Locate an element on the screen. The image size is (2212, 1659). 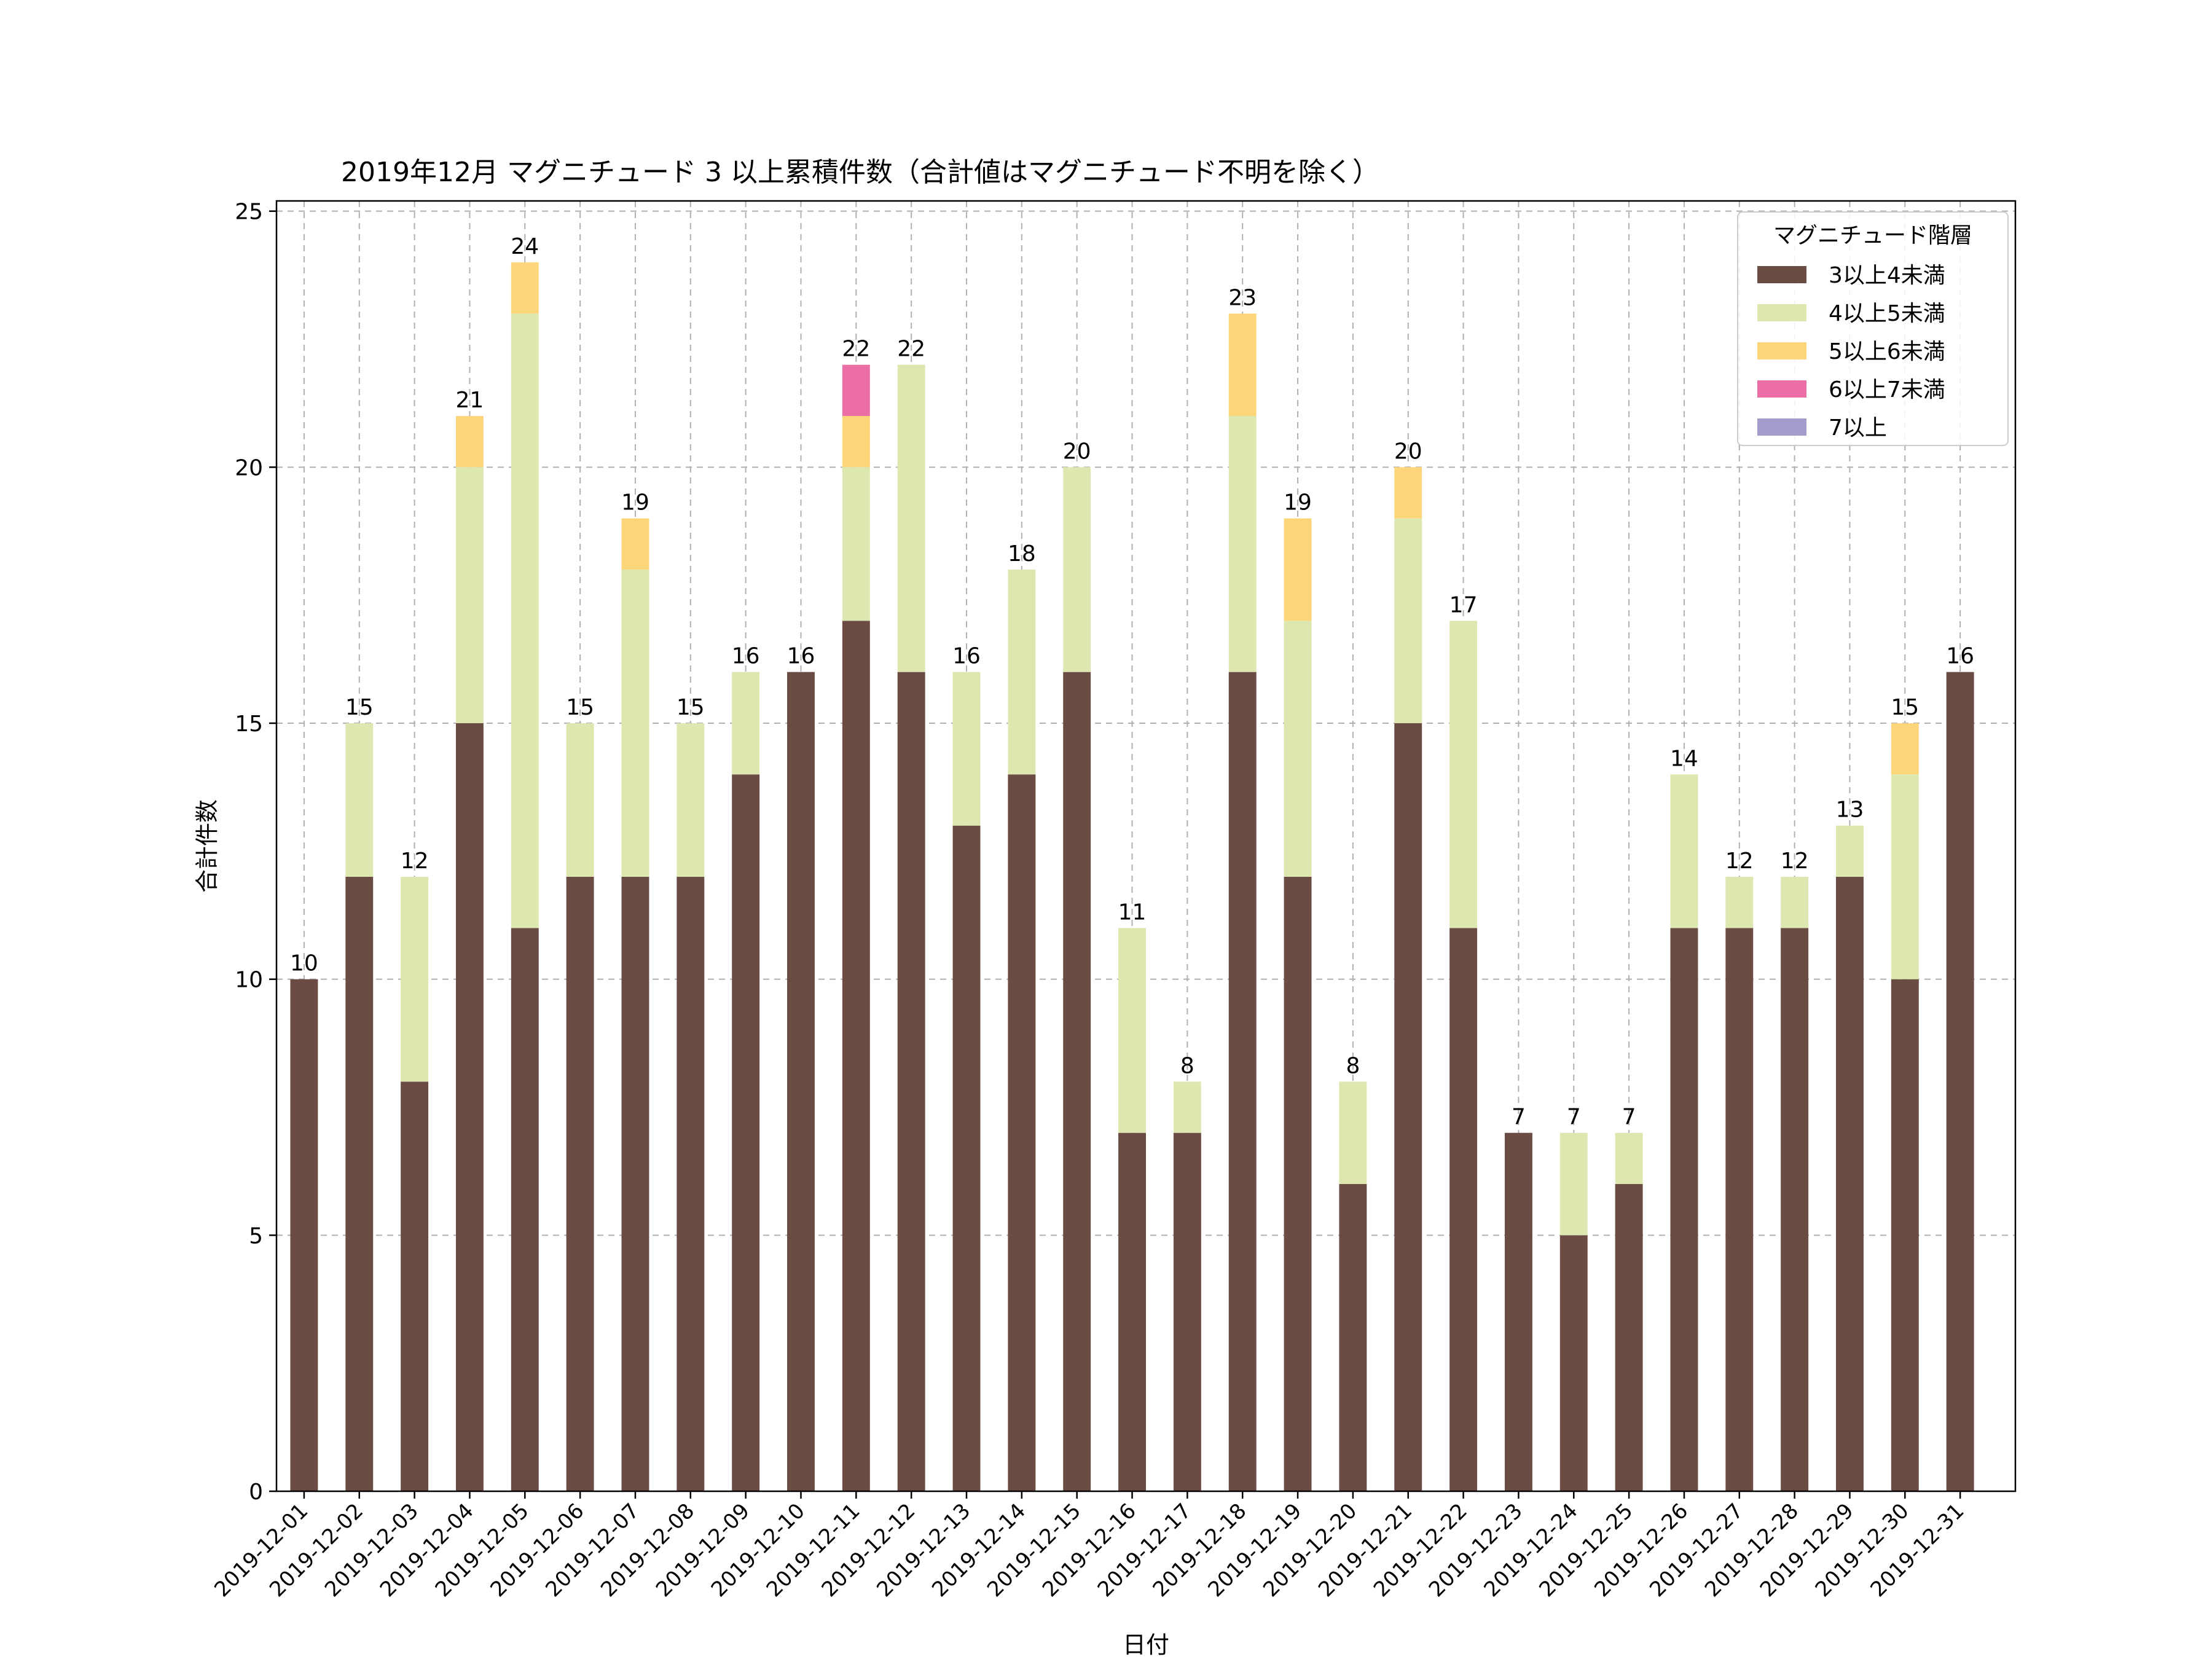
bar-total-label: 23 is located at coordinates (1242, 297).